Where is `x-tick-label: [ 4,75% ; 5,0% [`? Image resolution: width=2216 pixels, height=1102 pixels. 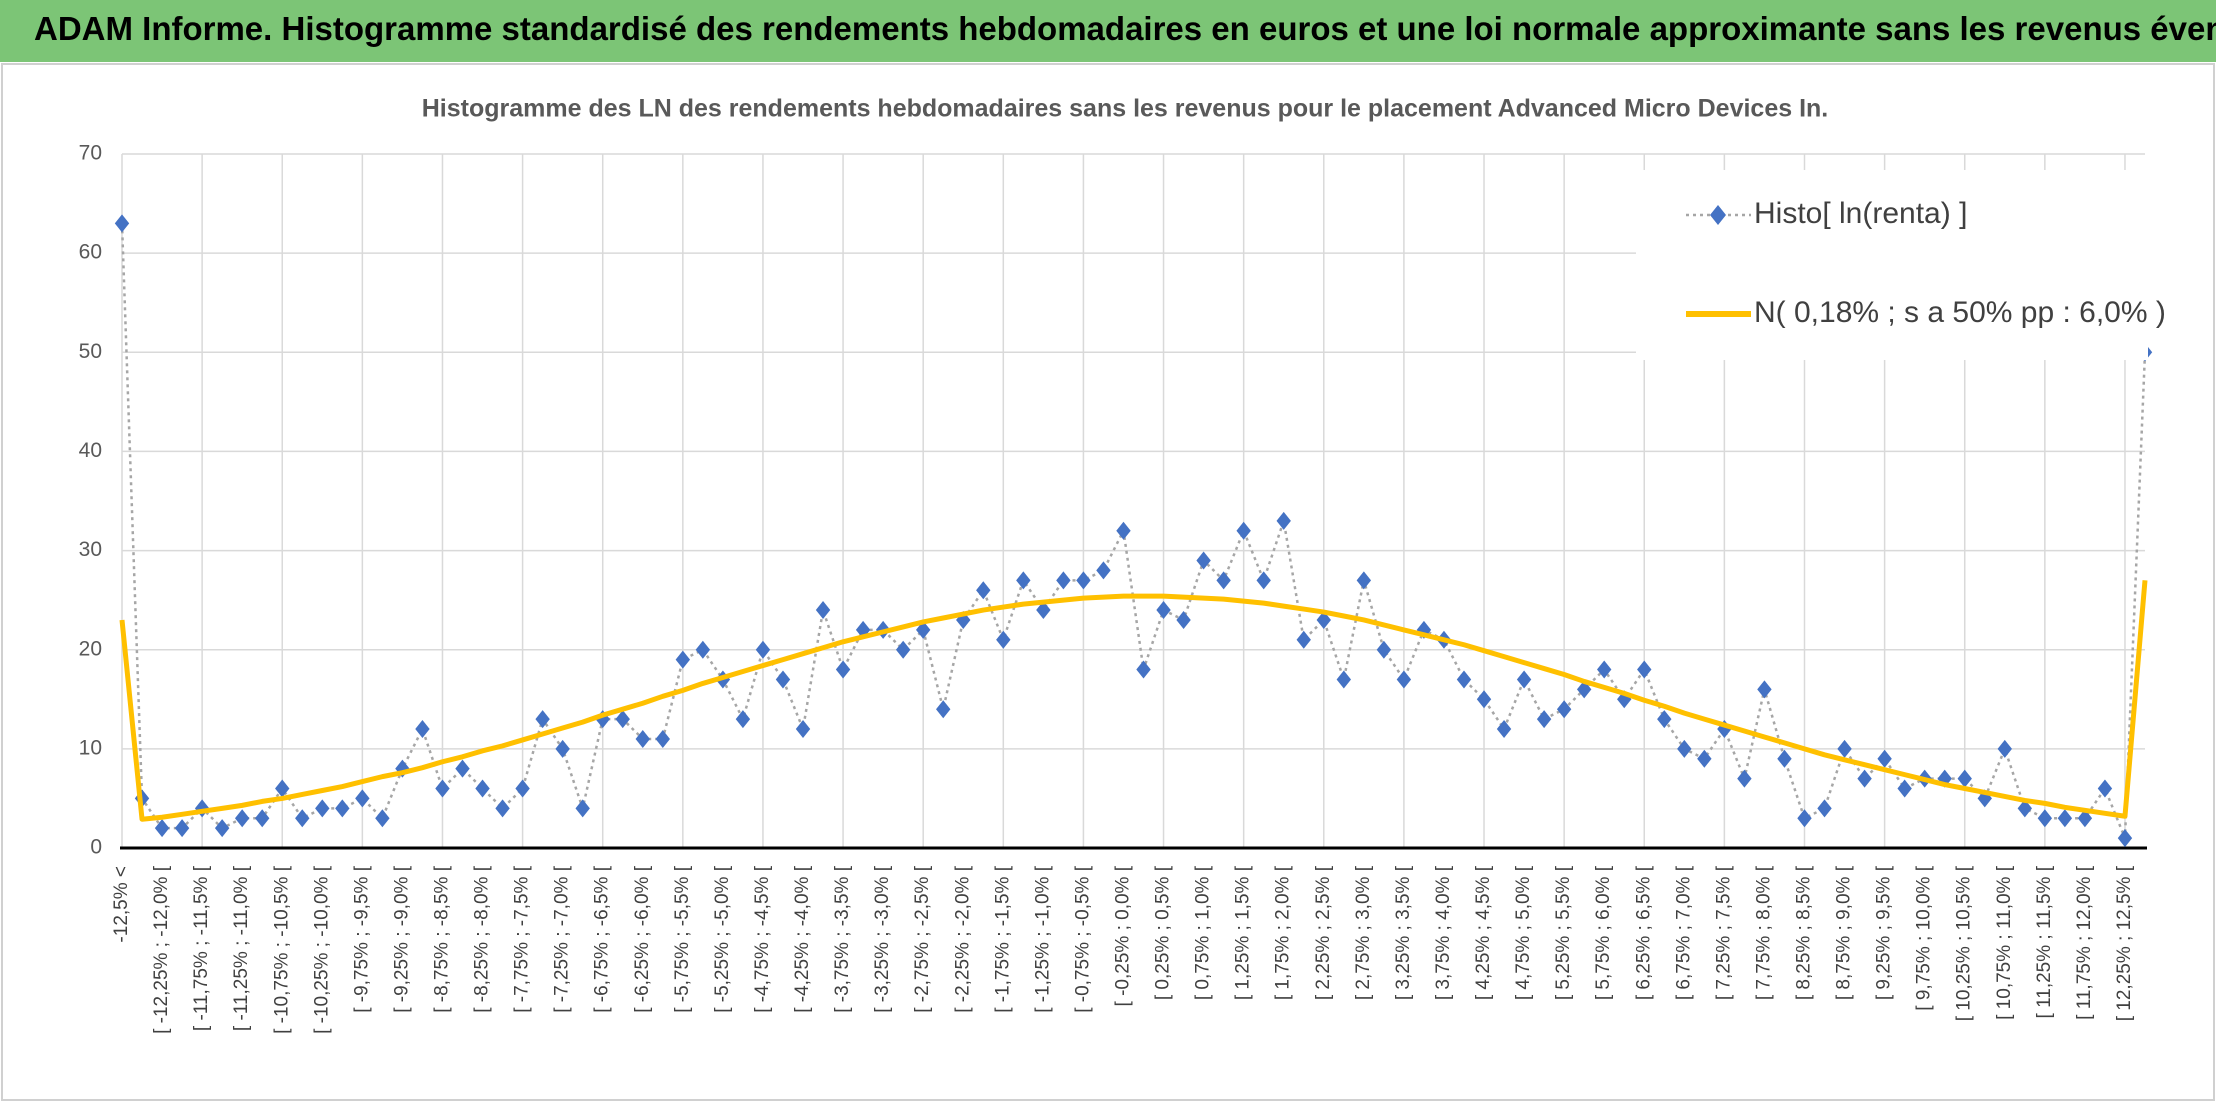
x-tick-label: [ 4,75% ; 5,0% [ is located at coordinates (1523, 932).